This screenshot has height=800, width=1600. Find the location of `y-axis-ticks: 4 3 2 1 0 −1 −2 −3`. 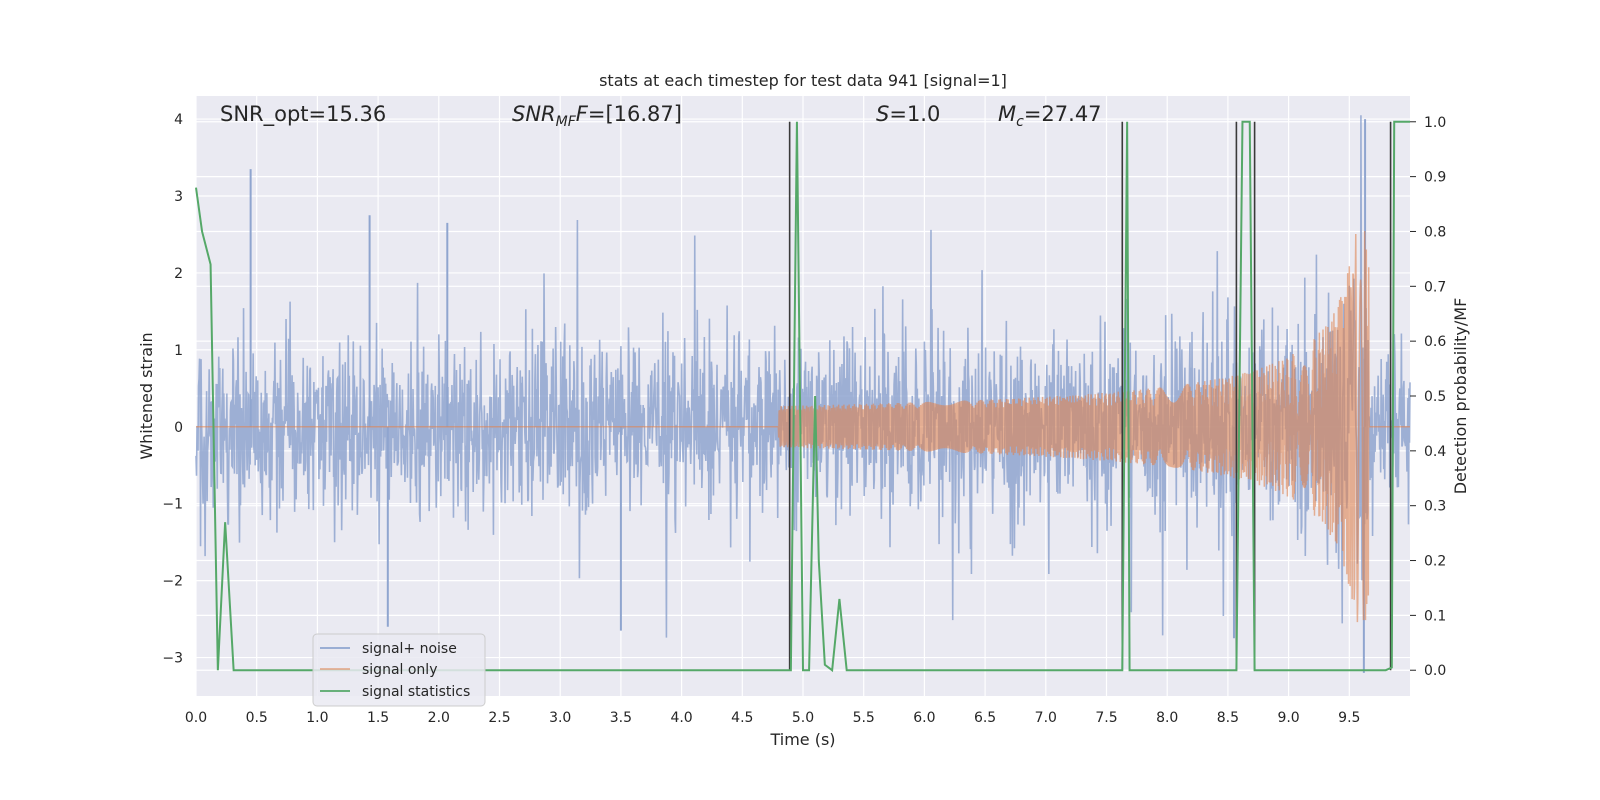

y-axis-ticks: 4 3 2 1 0 −1 −2 −3 is located at coordinates (172, 389).